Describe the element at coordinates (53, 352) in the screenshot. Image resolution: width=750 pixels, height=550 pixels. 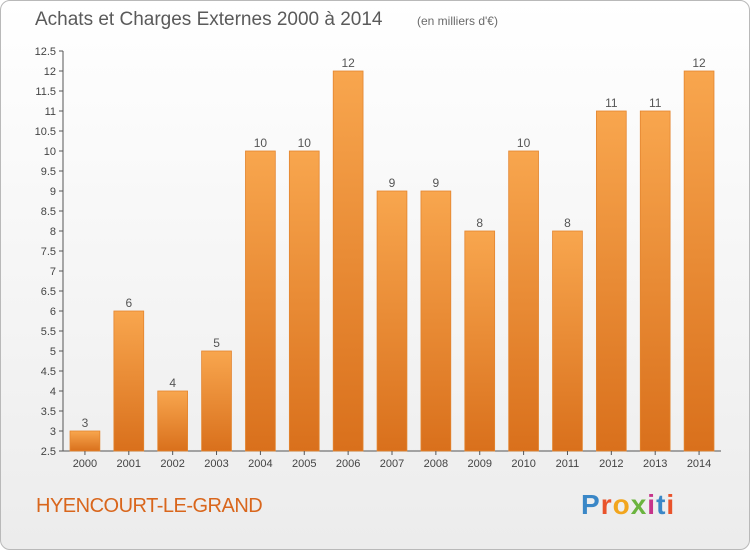
I see `y-tick-label: 5` at that location.